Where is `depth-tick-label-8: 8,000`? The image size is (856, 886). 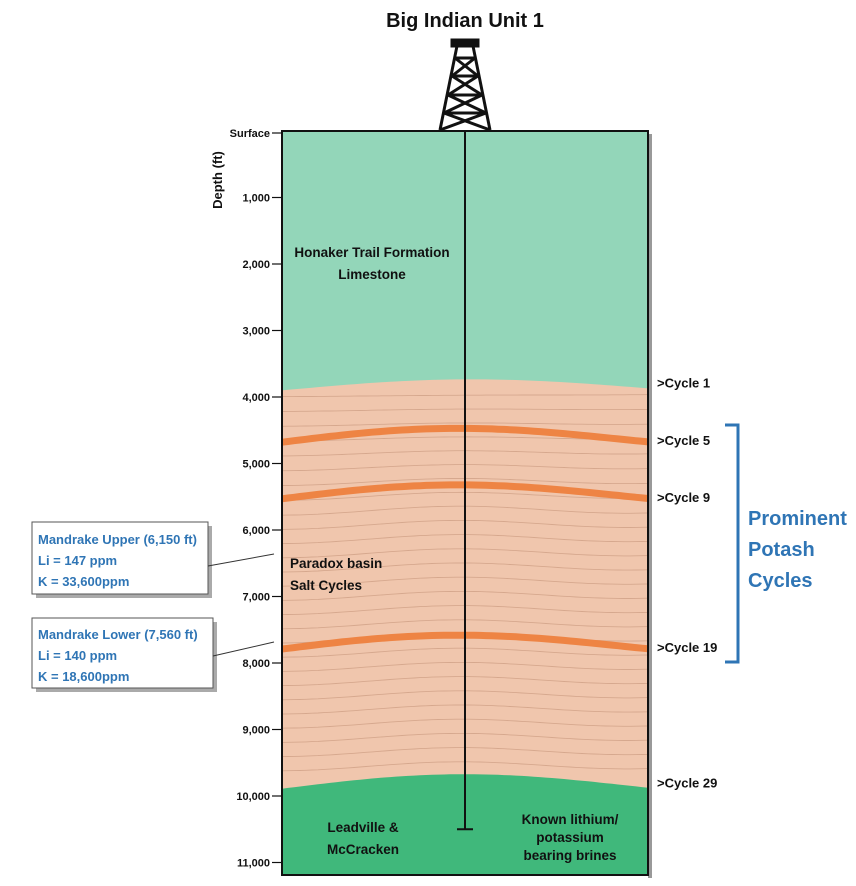
depth-tick-label-8: 8,000 is located at coordinates (256, 664).